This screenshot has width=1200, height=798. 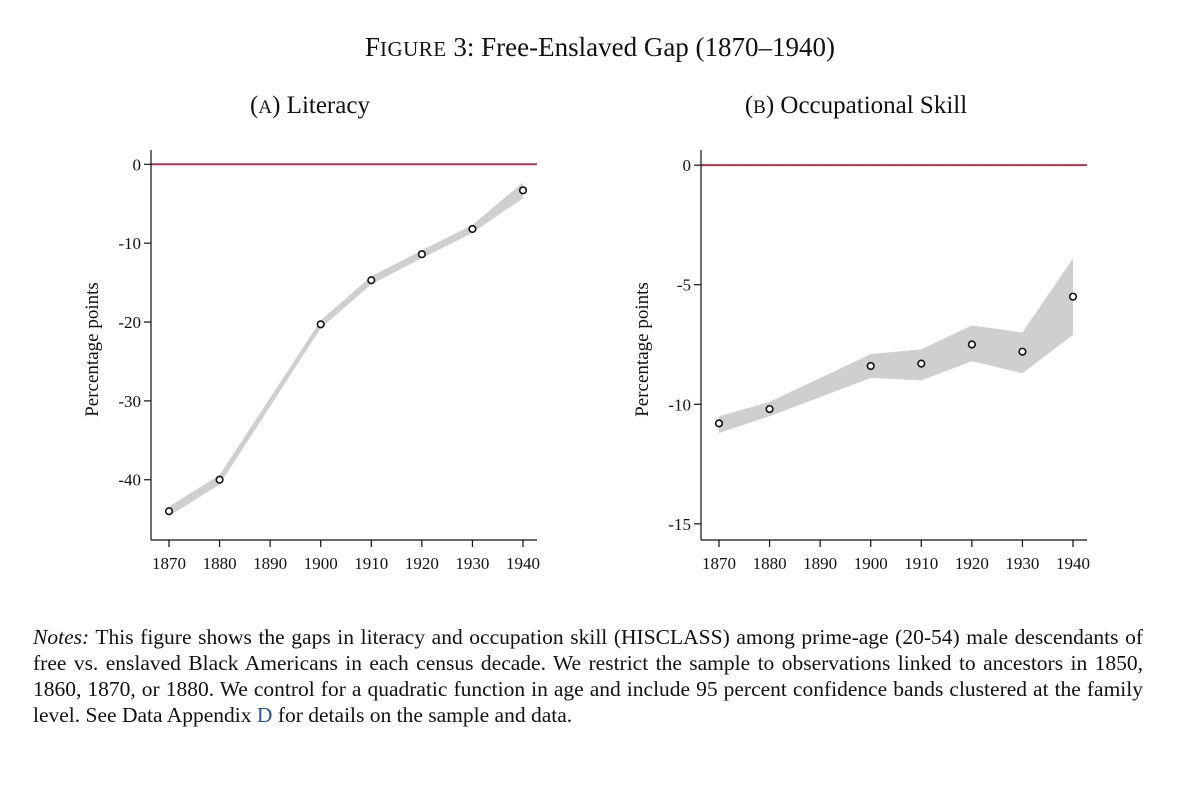 I want to click on occupational-skill-x-tick-label: 1870, so click(x=719, y=563).